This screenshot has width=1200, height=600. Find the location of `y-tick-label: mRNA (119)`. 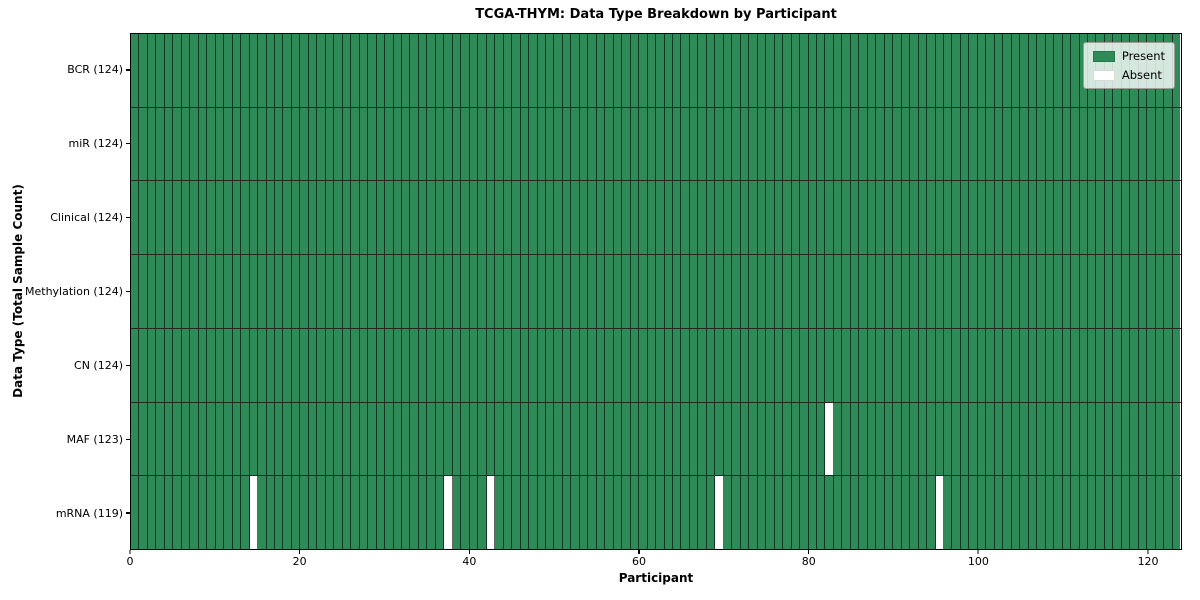

y-tick-label: mRNA (119) is located at coordinates (89, 513).